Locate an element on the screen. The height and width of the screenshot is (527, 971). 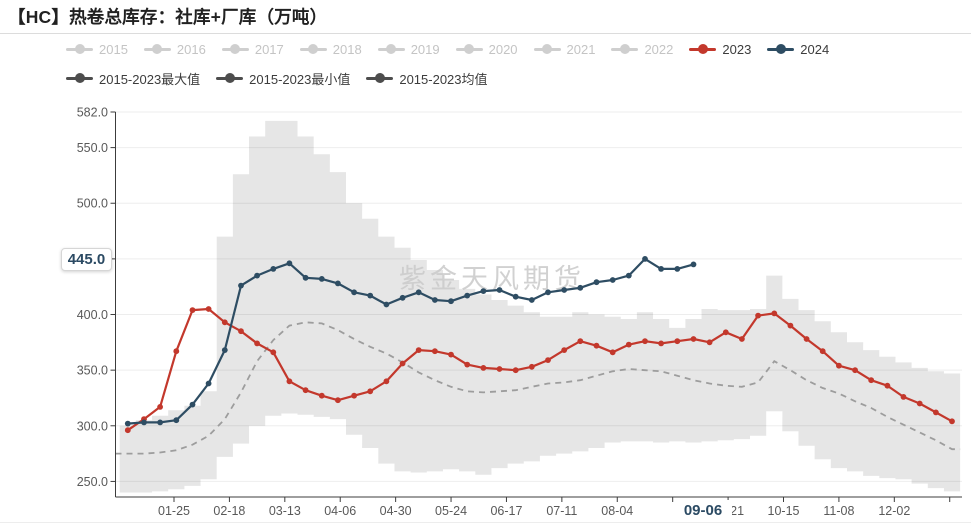
legend-item-2017: 2017 is located at coordinates (252, 49).